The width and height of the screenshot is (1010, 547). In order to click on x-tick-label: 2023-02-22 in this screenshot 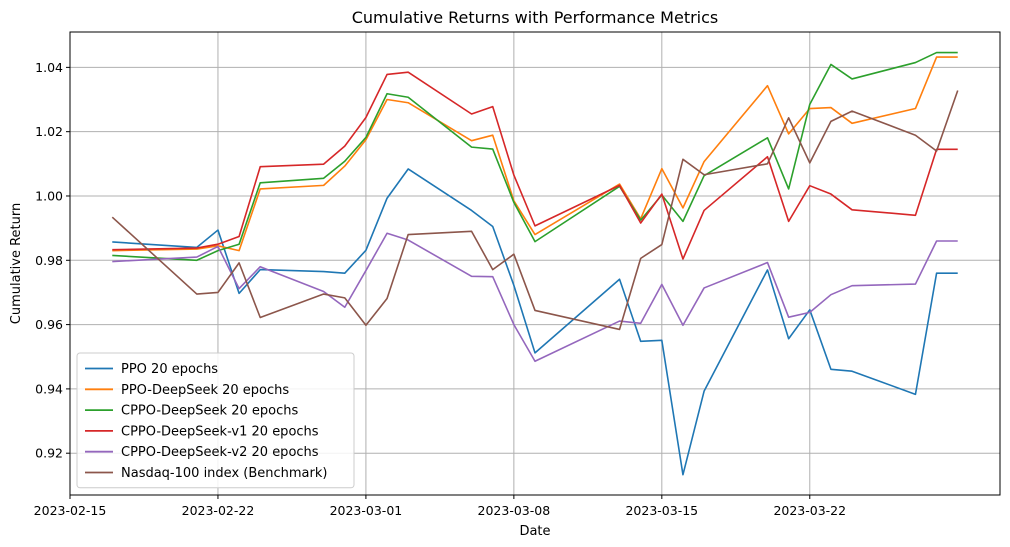, I will do `click(218, 510)`.